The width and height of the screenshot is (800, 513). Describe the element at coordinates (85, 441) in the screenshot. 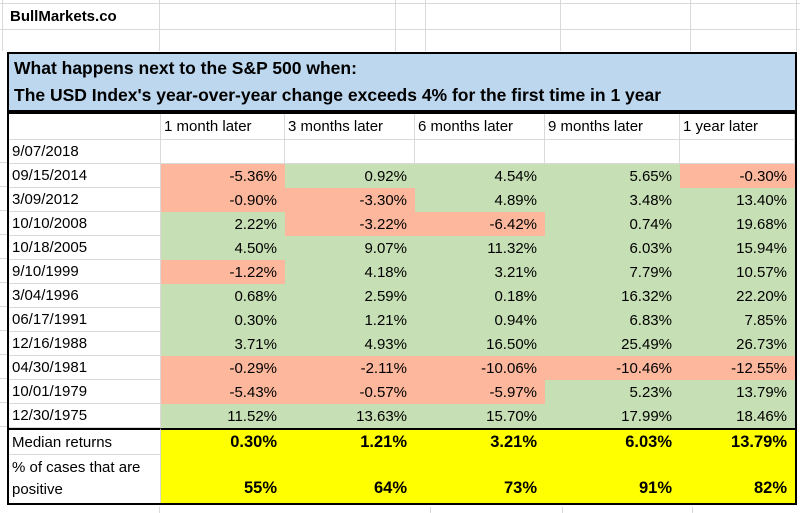

I see `median-label: Median returns` at that location.